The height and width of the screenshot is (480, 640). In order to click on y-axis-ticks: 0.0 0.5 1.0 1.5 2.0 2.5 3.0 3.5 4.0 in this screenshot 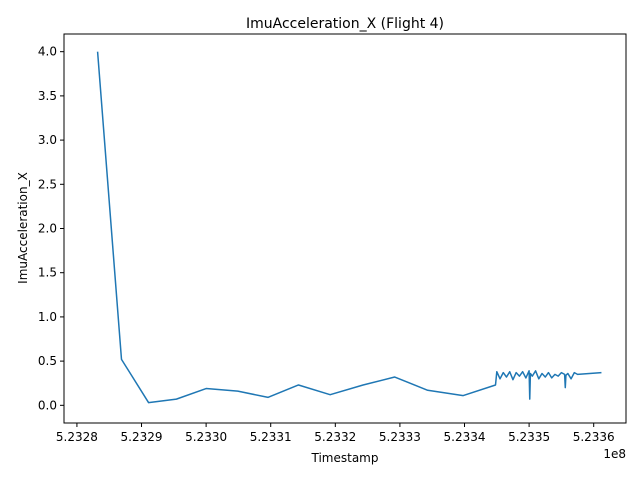, I will do `click(51, 228)`.